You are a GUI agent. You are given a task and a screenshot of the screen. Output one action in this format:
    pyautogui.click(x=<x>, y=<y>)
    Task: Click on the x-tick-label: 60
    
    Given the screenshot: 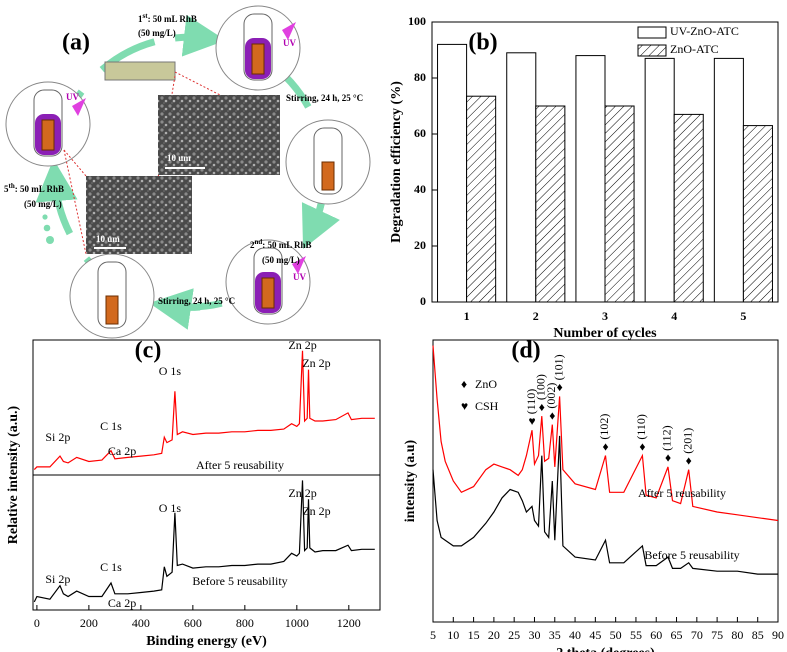 What is the action you would take?
    pyautogui.click(x=656, y=635)
    